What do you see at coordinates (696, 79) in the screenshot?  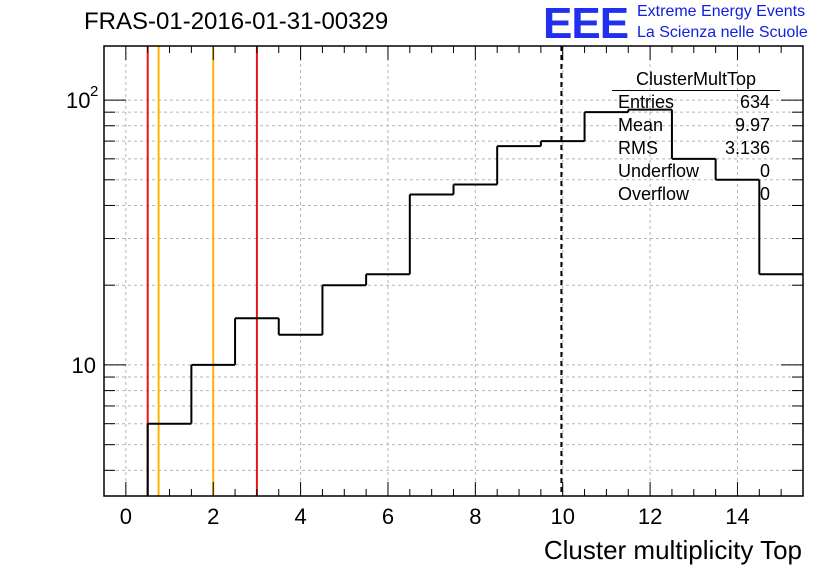 I see `stats-title: ClusterMultTop` at bounding box center [696, 79].